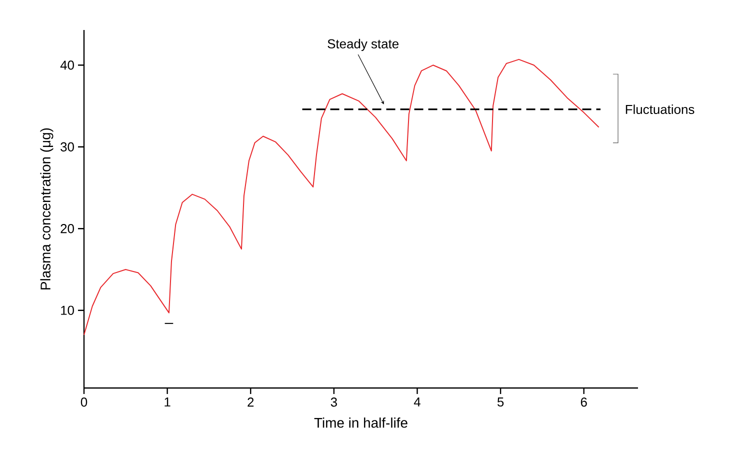  Describe the element at coordinates (660, 109) in the screenshot. I see `annotation: Fluctuations` at that location.